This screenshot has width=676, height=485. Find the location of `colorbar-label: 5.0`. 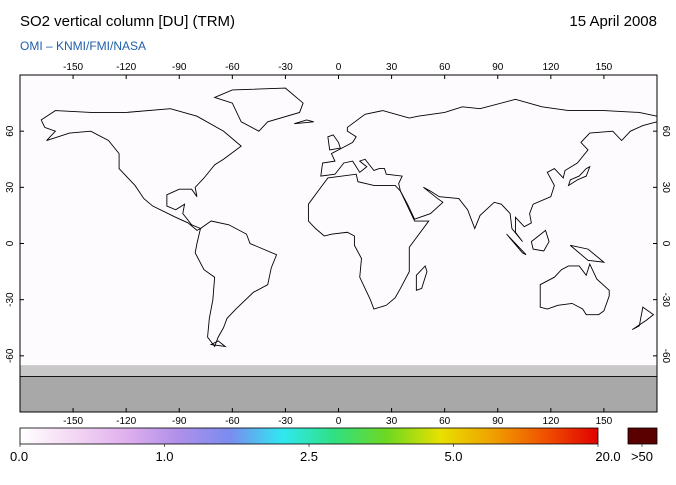

colorbar-label: 5.0 is located at coordinates (453, 456).